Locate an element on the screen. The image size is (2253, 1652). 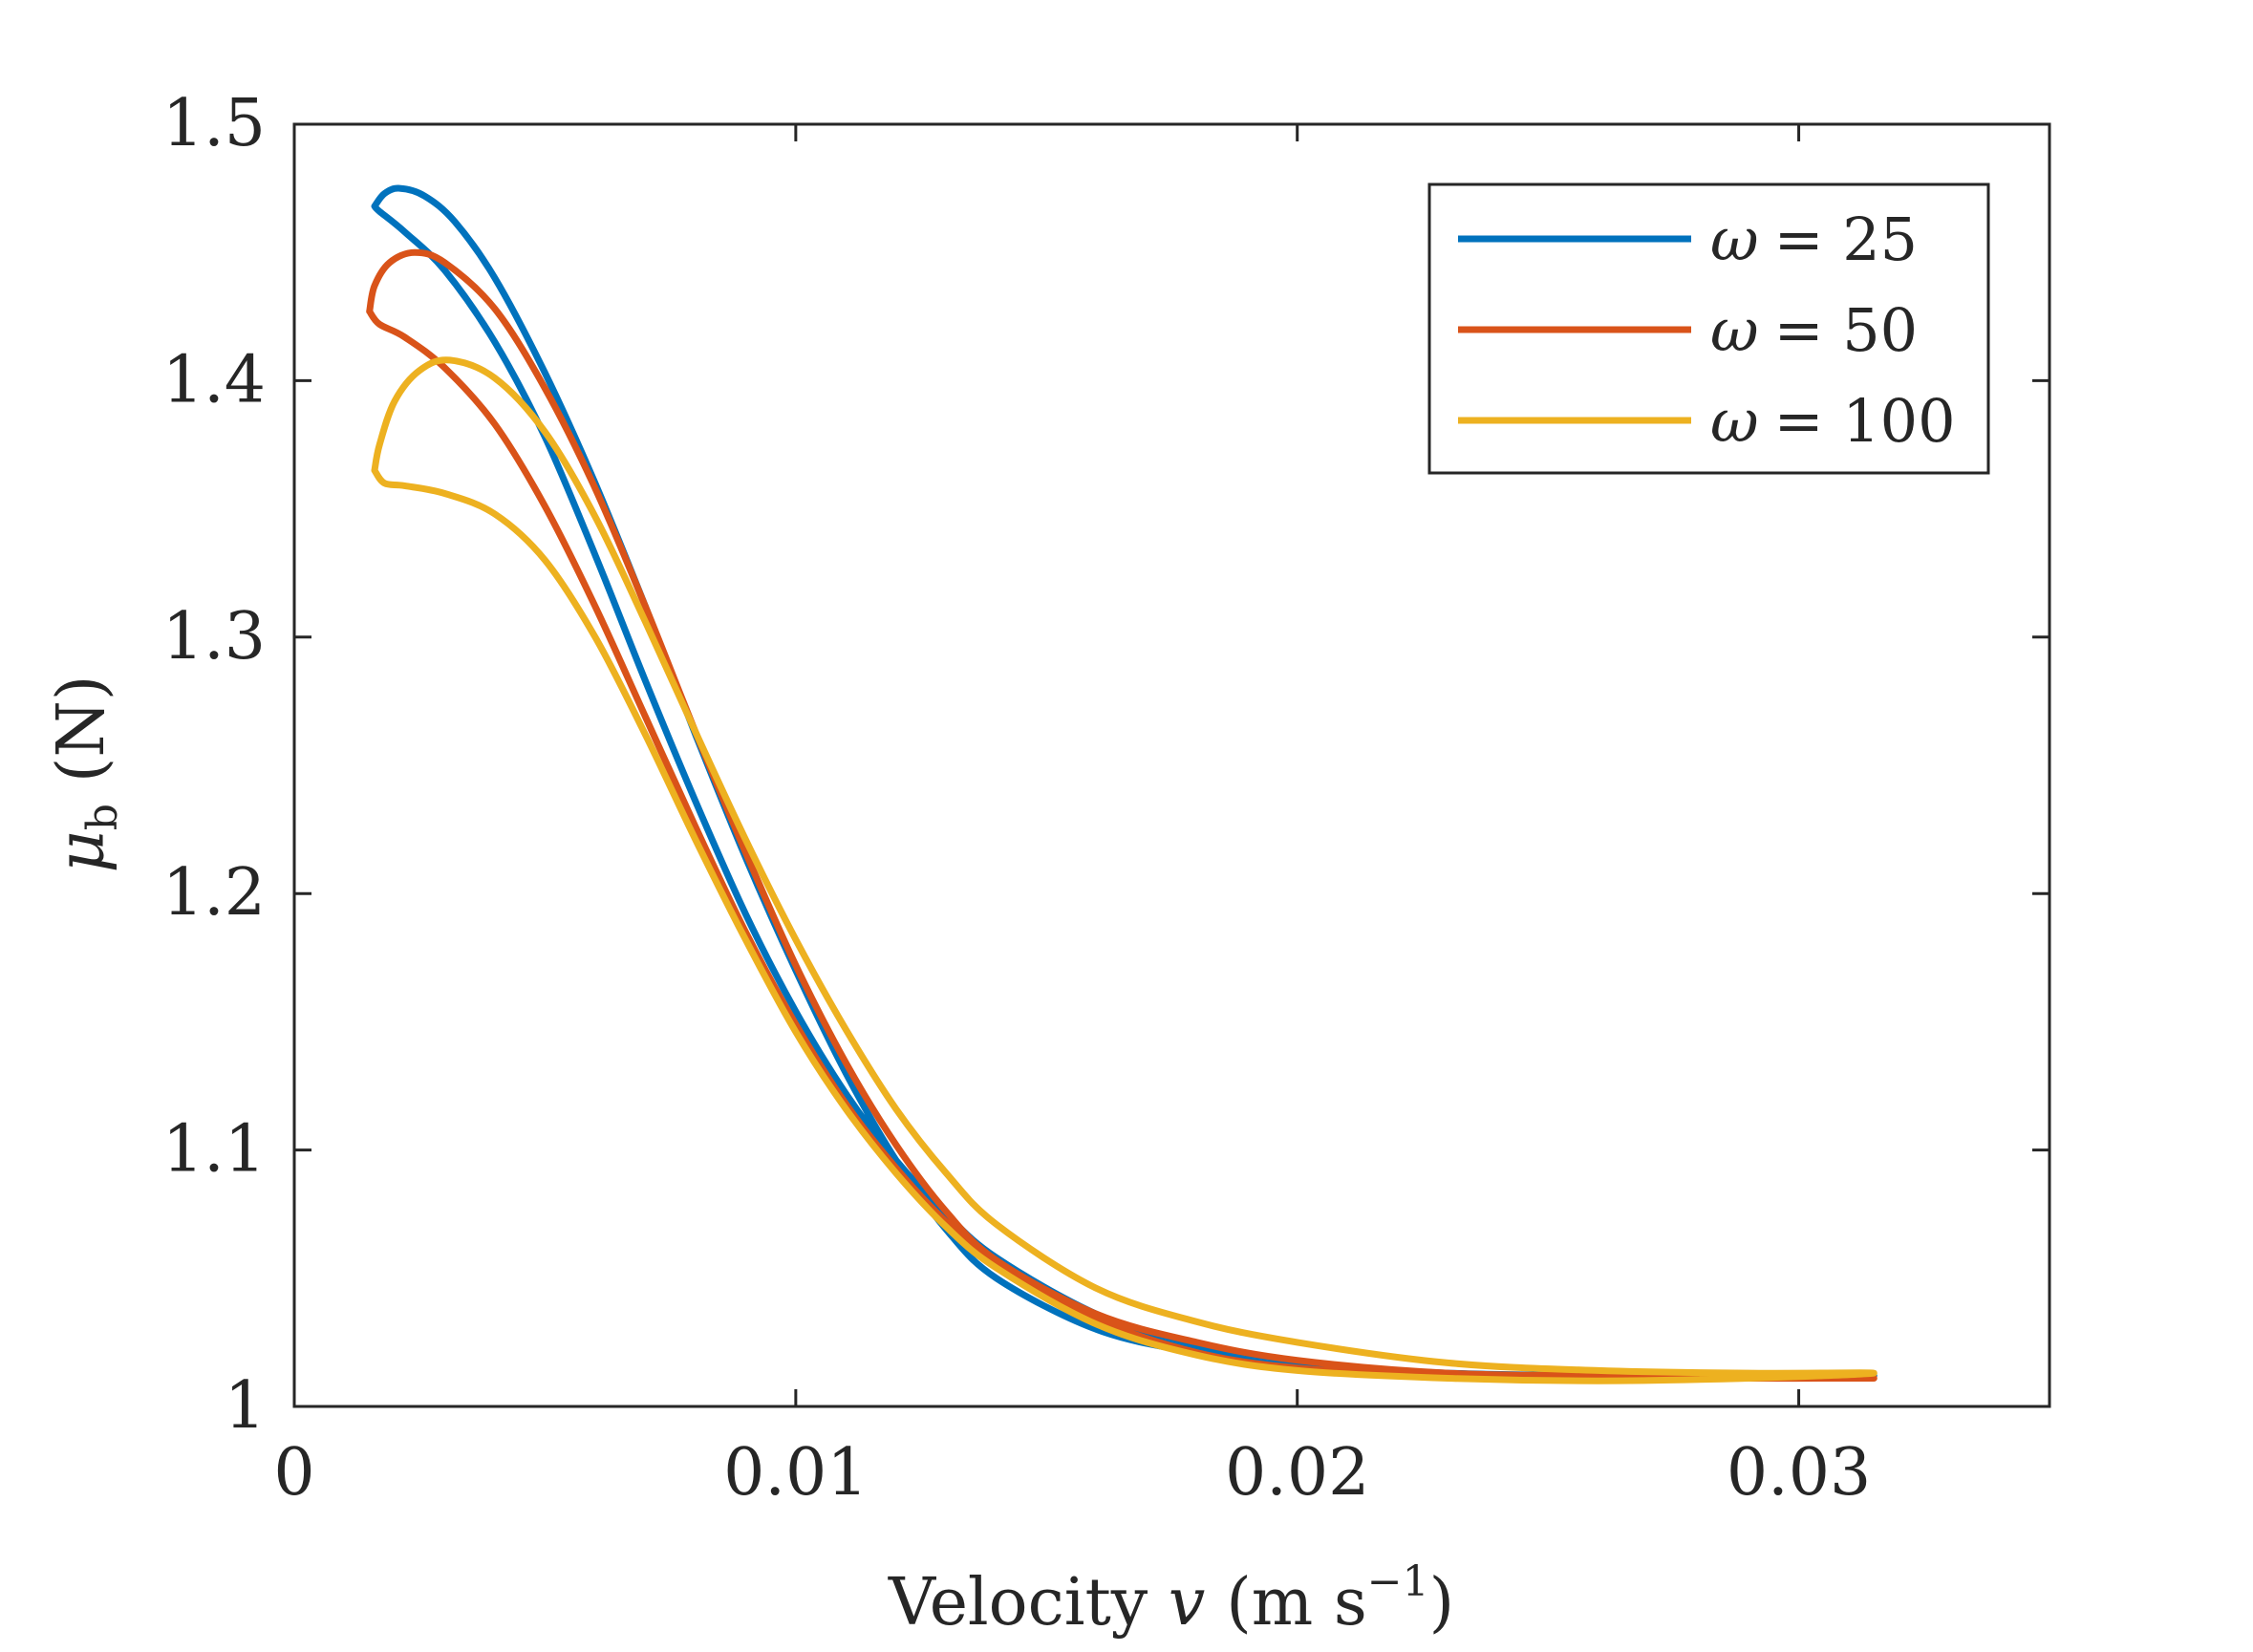
legend-label-omega-100: ω = 100 is located at coordinates (1833, 421).